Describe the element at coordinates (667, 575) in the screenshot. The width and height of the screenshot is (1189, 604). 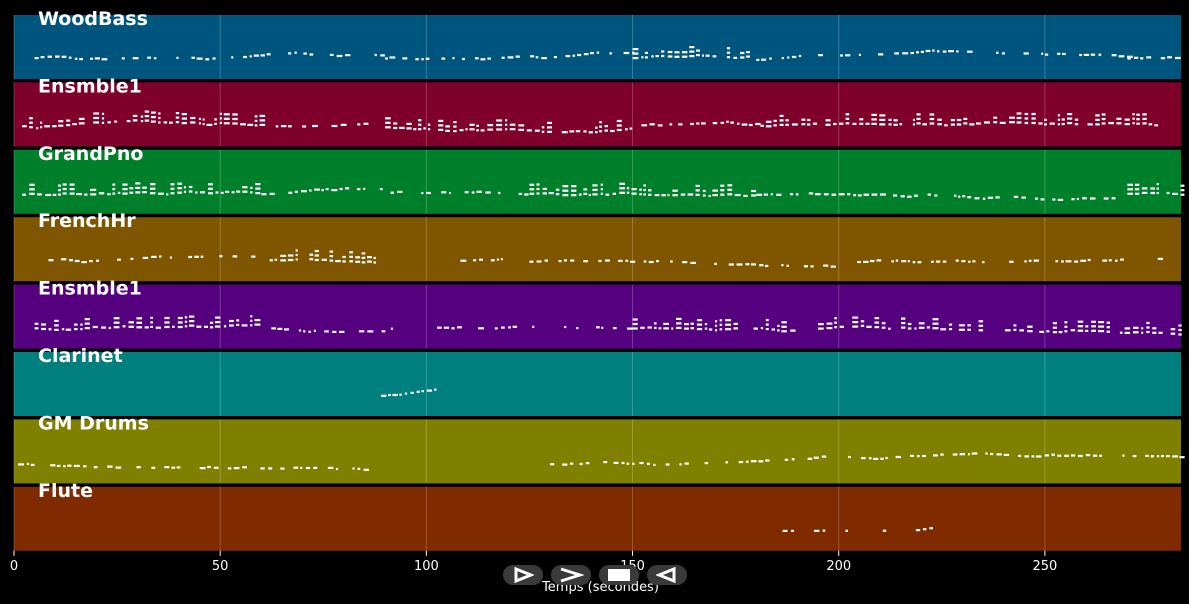
I see `rewind-button` at that location.